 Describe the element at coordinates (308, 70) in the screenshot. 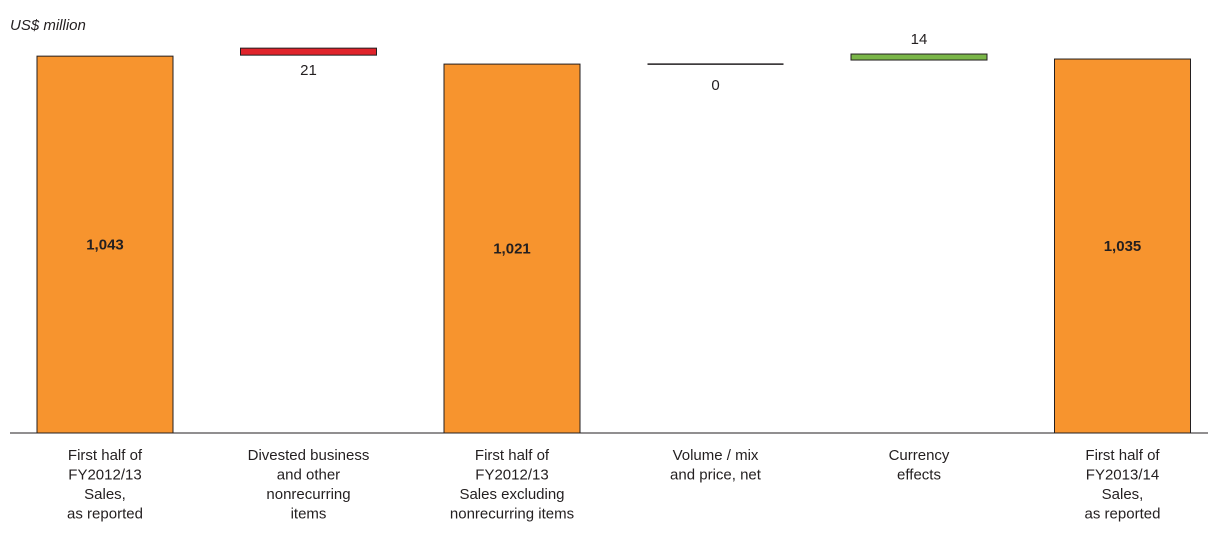

I see `delta-value-label: 21` at that location.